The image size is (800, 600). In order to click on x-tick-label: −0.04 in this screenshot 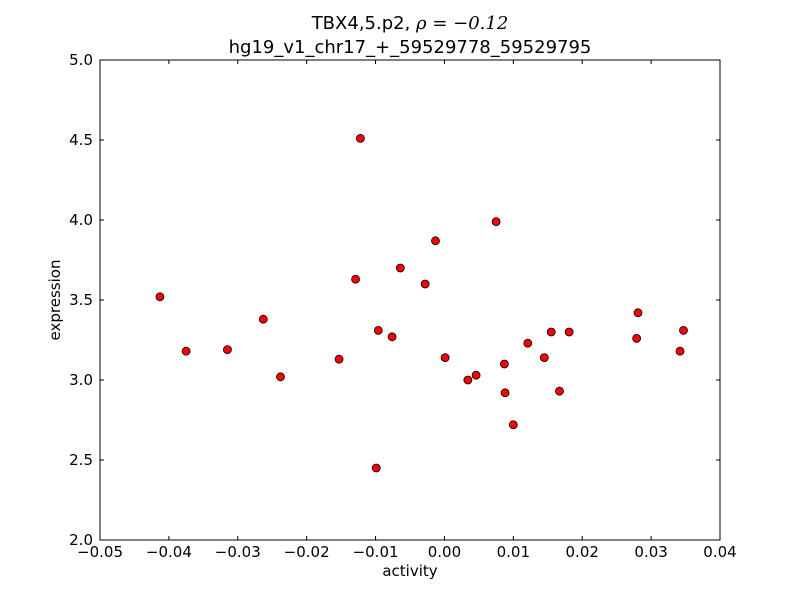, I will do `click(169, 552)`.